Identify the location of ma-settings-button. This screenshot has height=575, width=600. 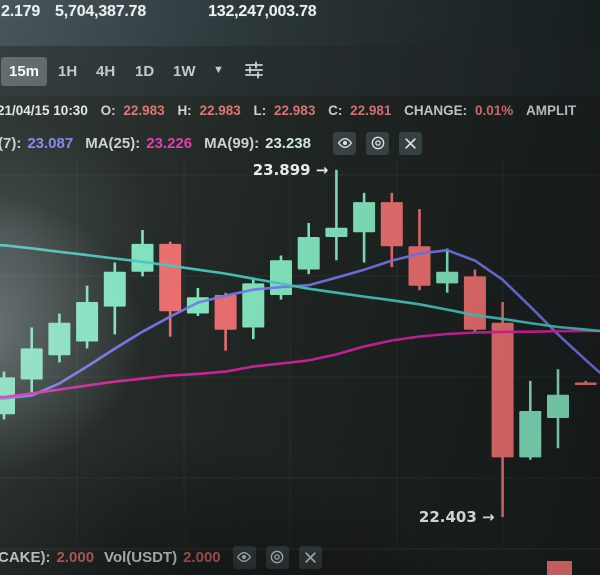
(377, 143).